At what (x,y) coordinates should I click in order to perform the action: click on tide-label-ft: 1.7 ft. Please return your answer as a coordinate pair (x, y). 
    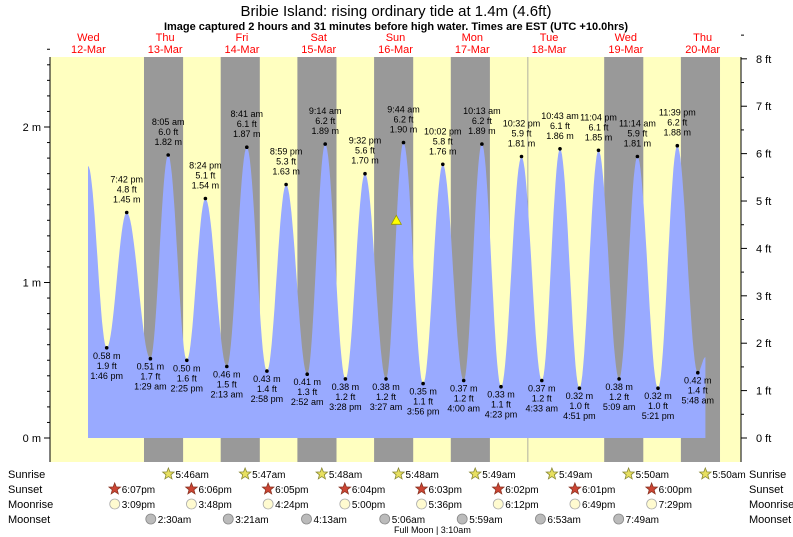
    Looking at the image, I should click on (150, 377).